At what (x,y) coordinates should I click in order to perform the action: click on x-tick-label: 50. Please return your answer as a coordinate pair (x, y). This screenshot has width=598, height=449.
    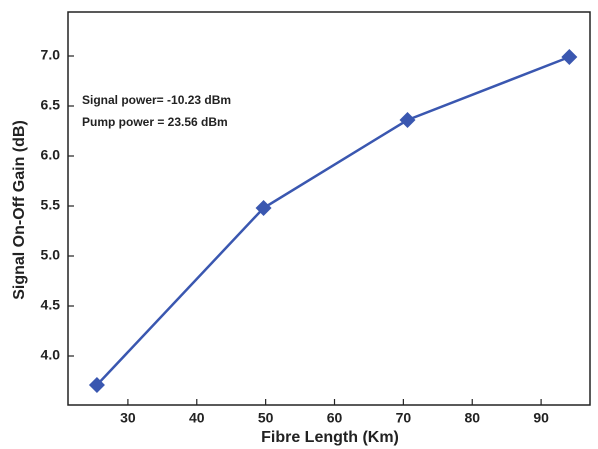
    Looking at the image, I should click on (266, 418).